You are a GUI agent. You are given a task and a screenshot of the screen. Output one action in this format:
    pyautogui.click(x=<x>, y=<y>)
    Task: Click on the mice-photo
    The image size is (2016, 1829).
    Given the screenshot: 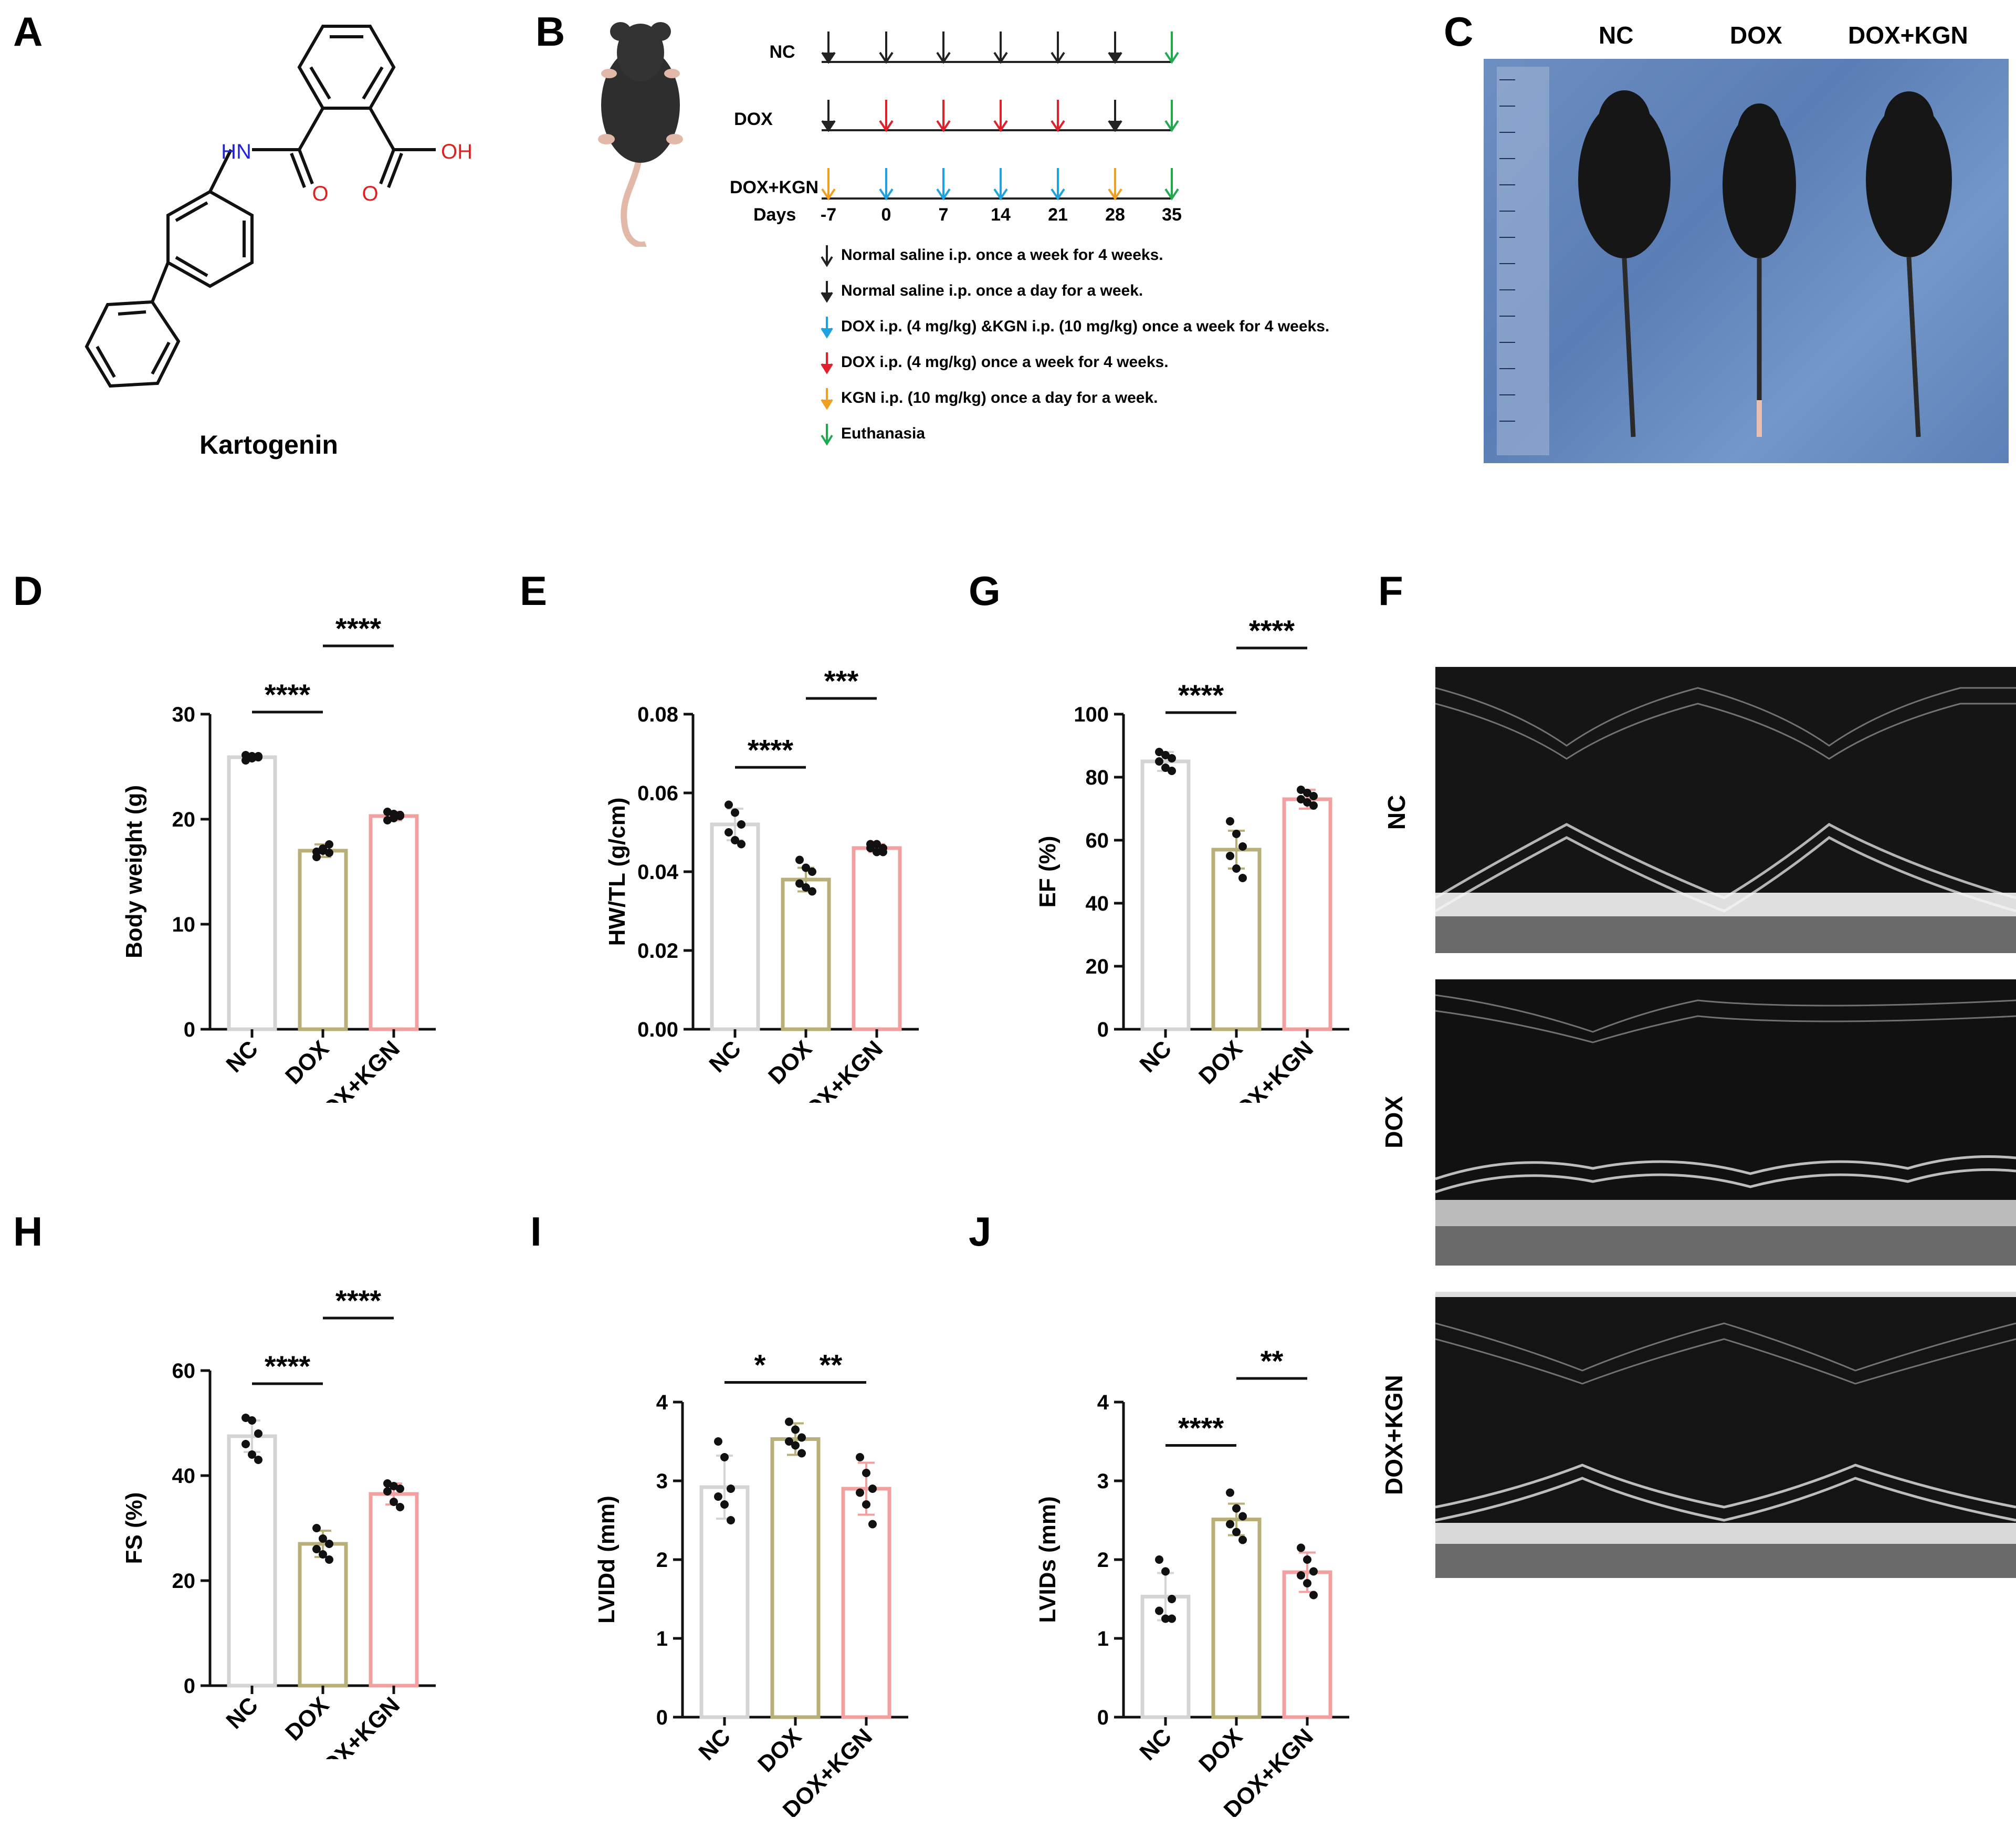 What is the action you would take?
    pyautogui.click(x=1746, y=261)
    